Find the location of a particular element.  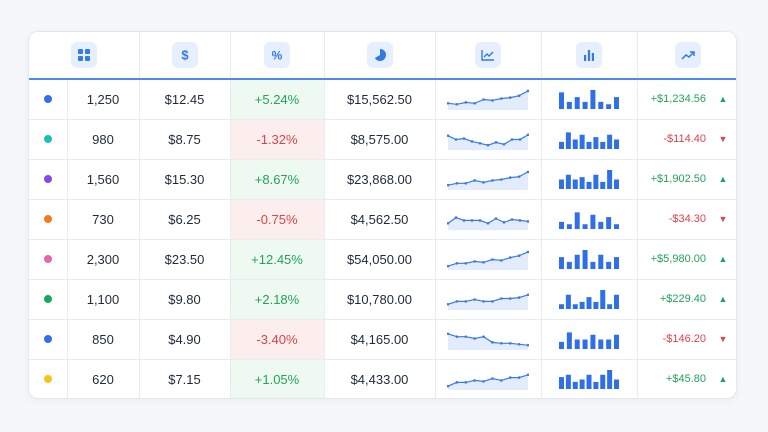

table-row: 730 $6.25 -0.75% $4,562.50 -$34.30 ▼ is located at coordinates (382, 219).